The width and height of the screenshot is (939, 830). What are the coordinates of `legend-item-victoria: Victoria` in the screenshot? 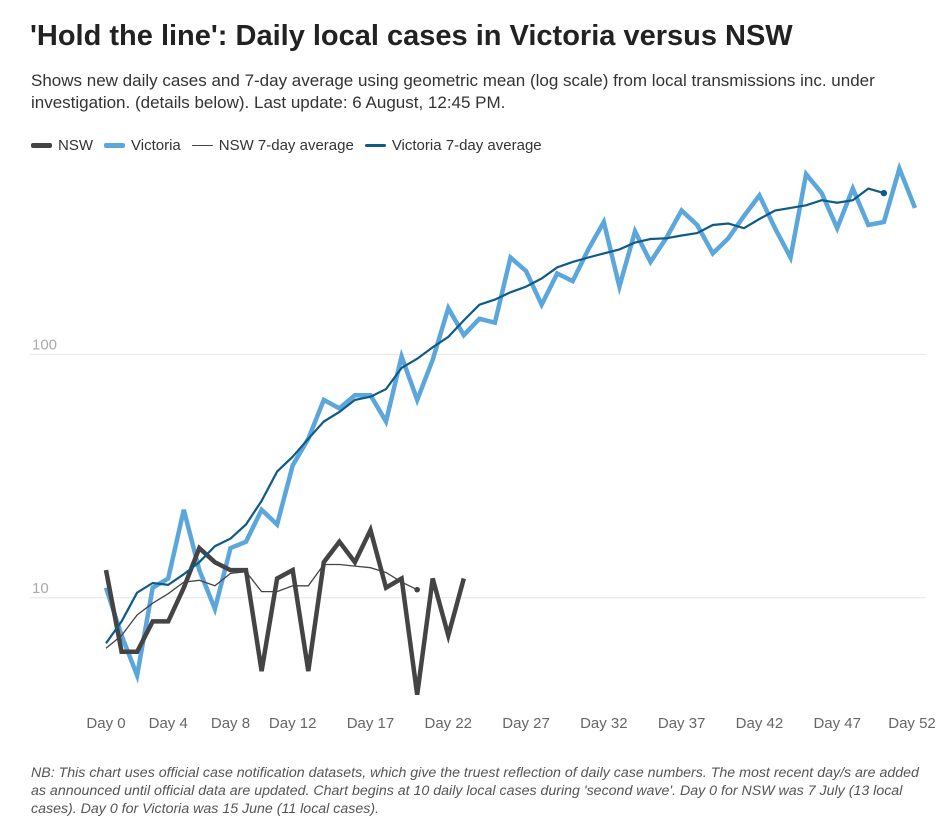 It's located at (142, 145).